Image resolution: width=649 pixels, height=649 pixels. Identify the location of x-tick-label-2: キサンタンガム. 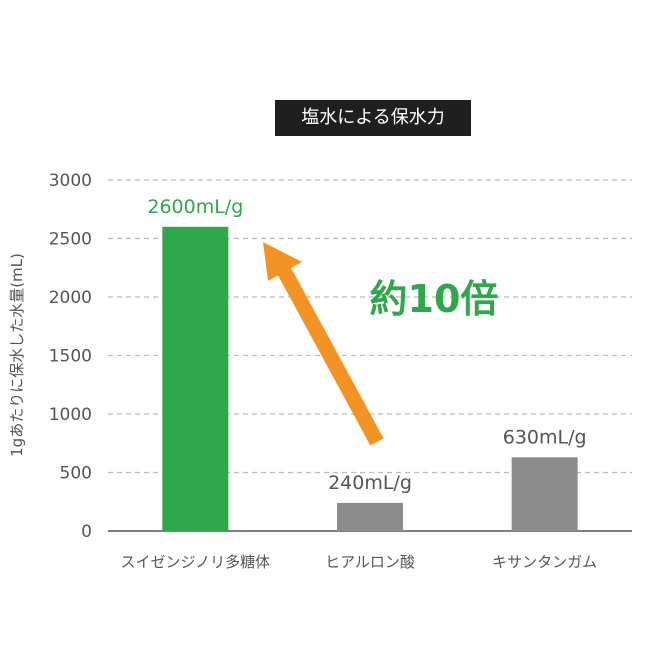
(544, 562).